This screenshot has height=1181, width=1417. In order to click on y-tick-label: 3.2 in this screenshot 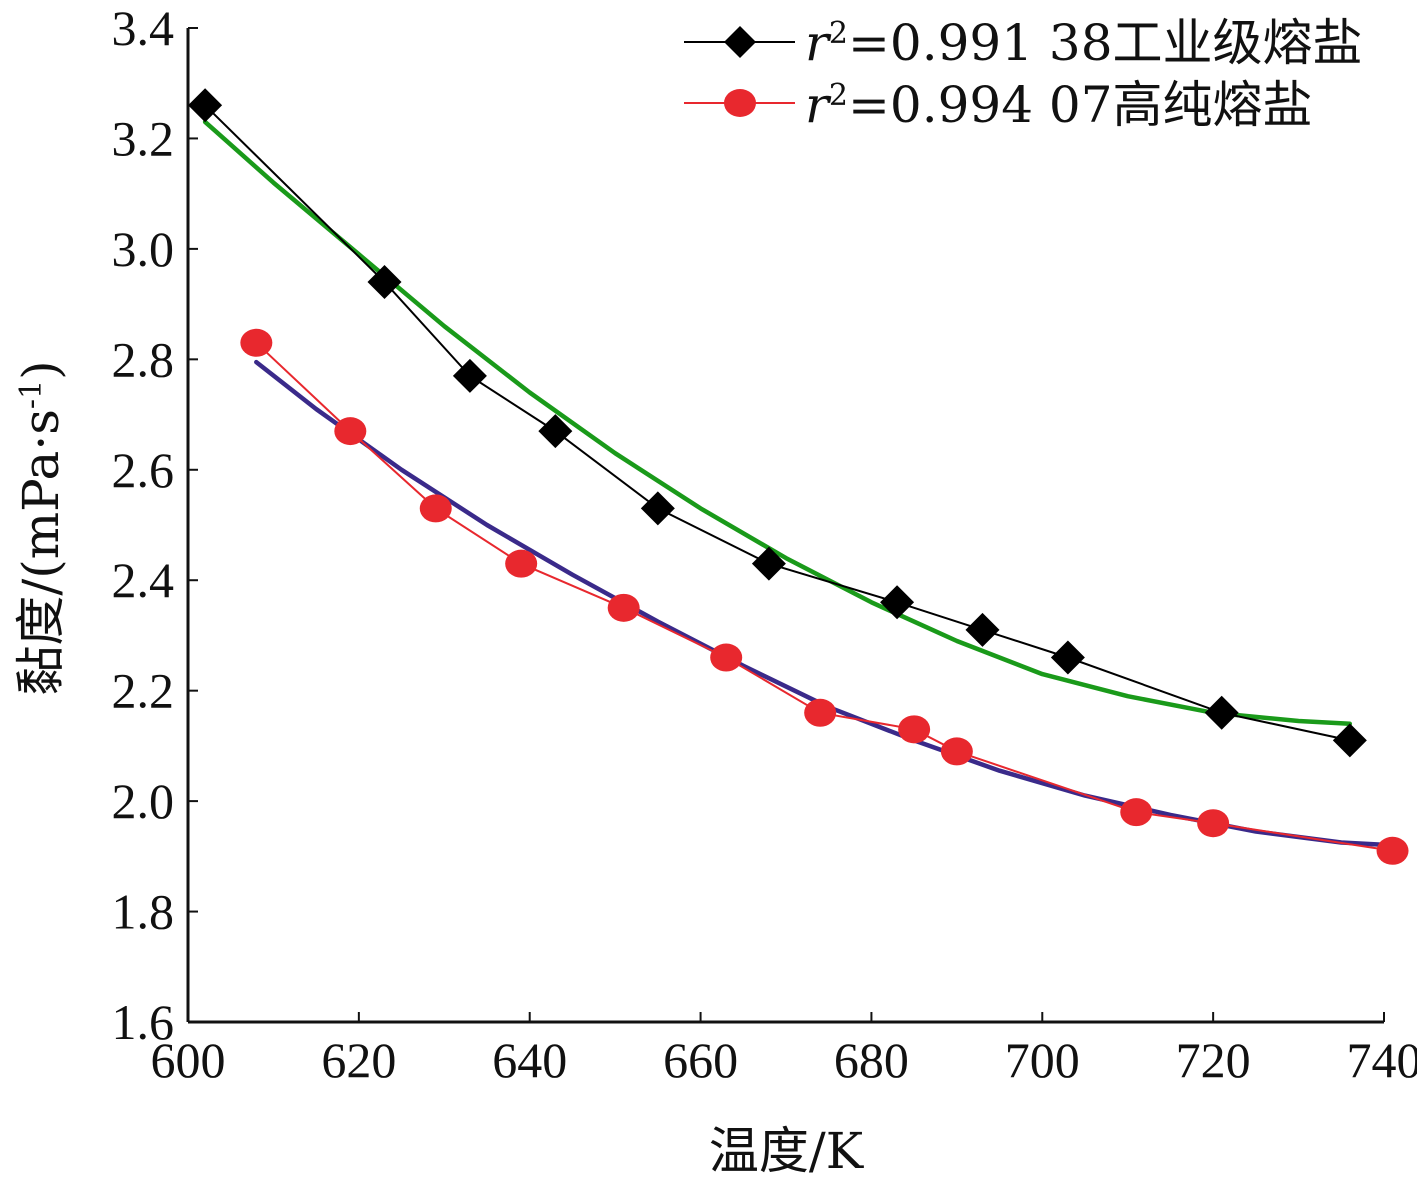, I will do `click(143, 138)`.